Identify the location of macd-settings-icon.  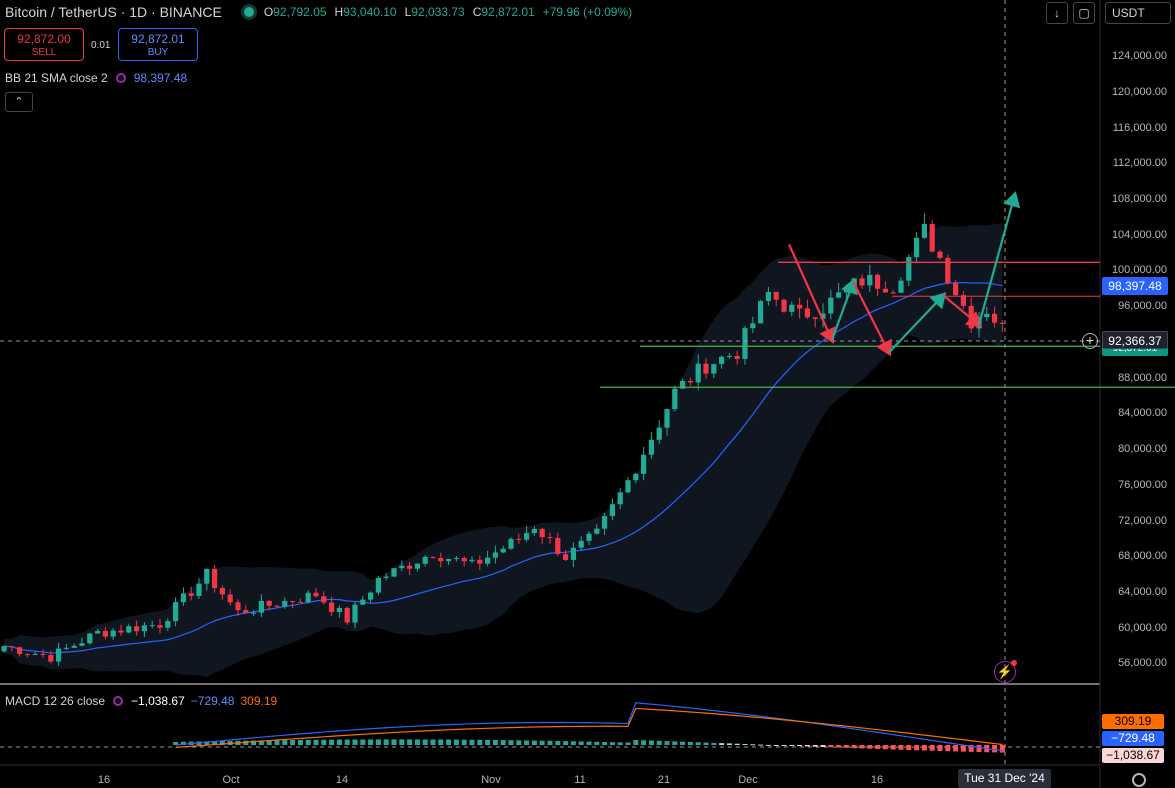
(118, 701).